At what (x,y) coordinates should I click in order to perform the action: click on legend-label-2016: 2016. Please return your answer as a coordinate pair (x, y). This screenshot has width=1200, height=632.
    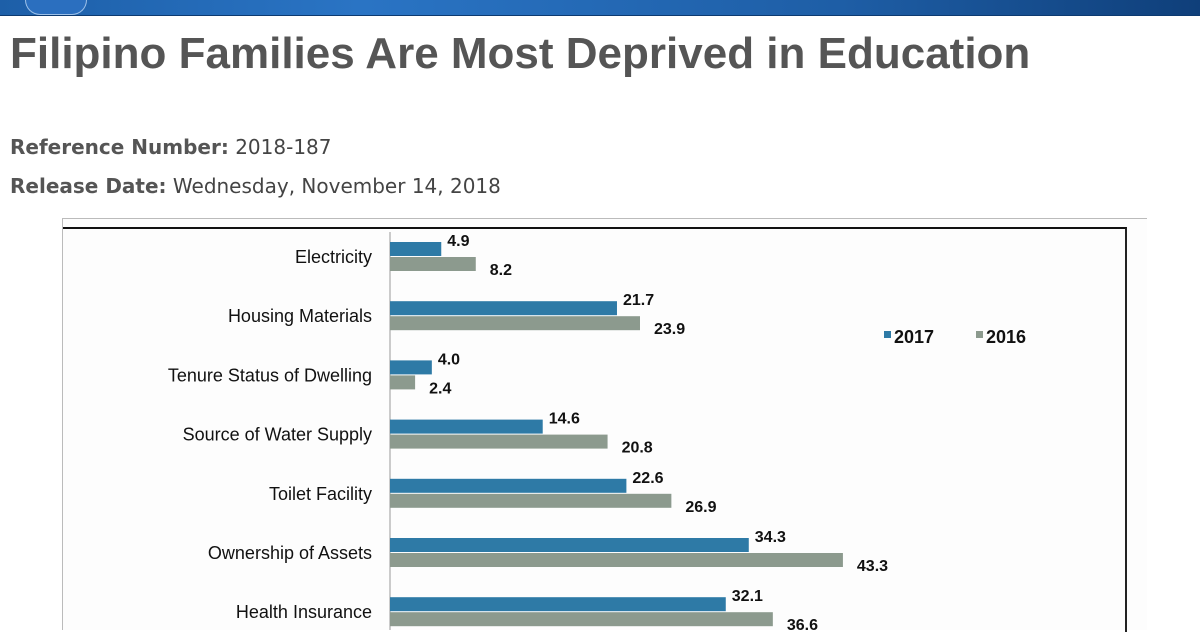
    Looking at the image, I should click on (1006, 337).